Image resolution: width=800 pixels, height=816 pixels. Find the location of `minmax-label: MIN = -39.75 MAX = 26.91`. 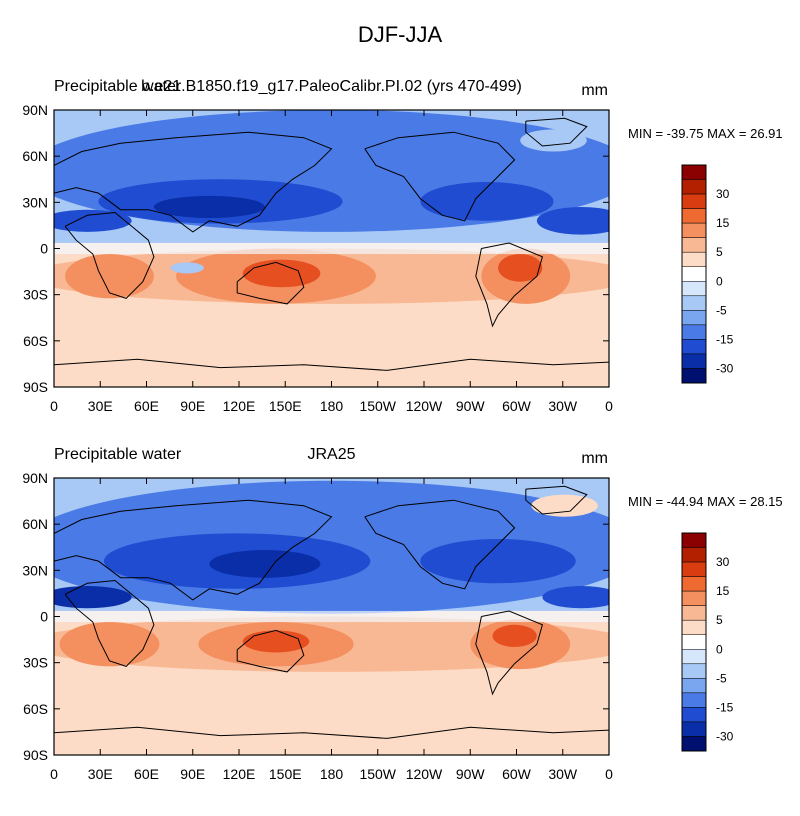

minmax-label: MIN = -39.75 MAX = 26.91 is located at coordinates (705, 133).